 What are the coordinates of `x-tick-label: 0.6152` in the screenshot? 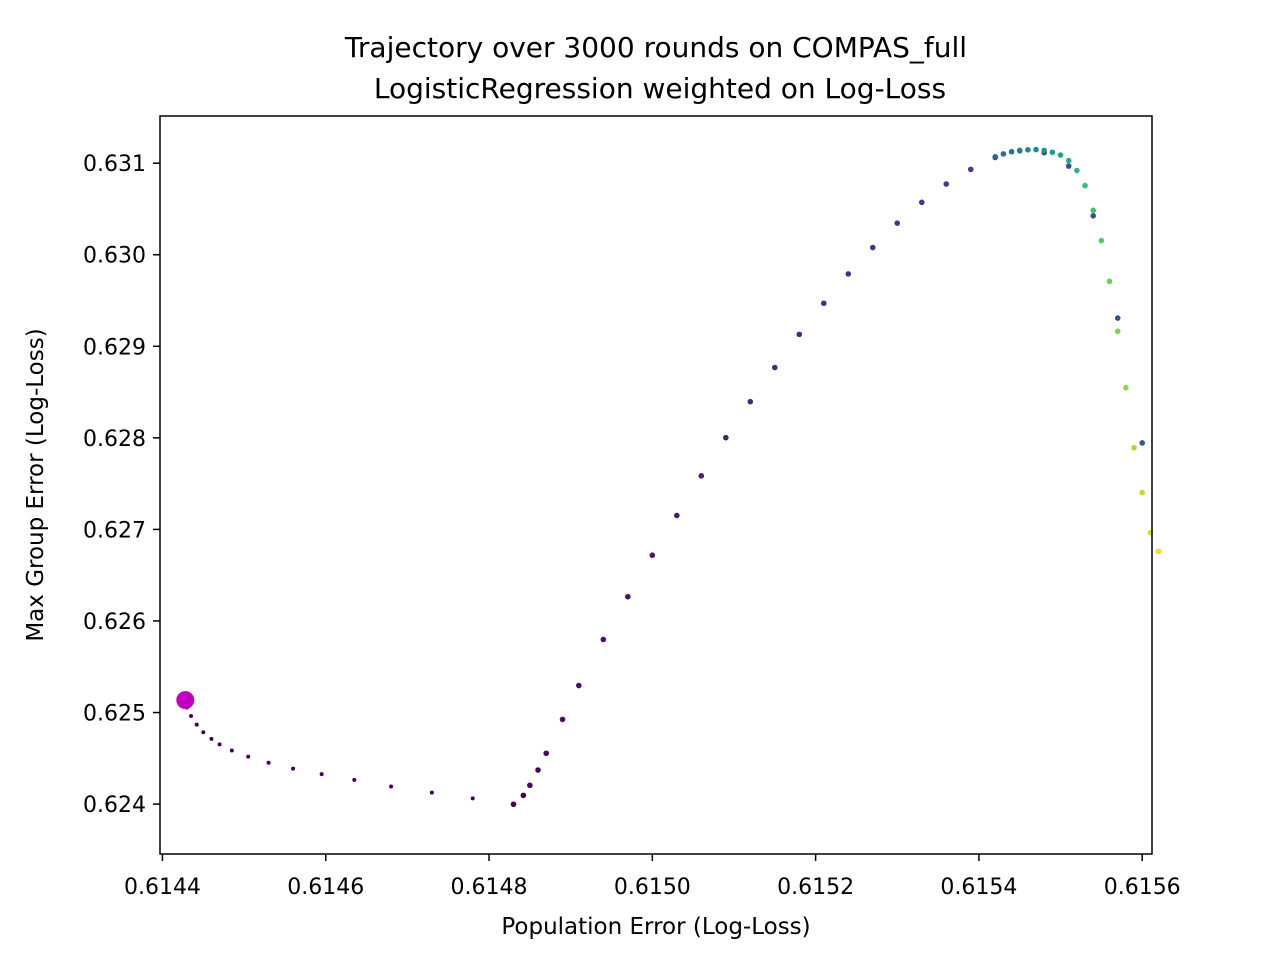 It's located at (815, 887).